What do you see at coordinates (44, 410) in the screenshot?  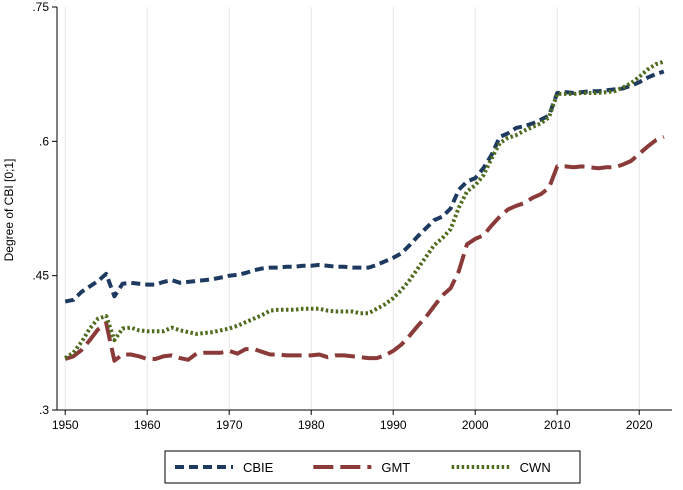 I see `y-tick-label-.3: .3` at bounding box center [44, 410].